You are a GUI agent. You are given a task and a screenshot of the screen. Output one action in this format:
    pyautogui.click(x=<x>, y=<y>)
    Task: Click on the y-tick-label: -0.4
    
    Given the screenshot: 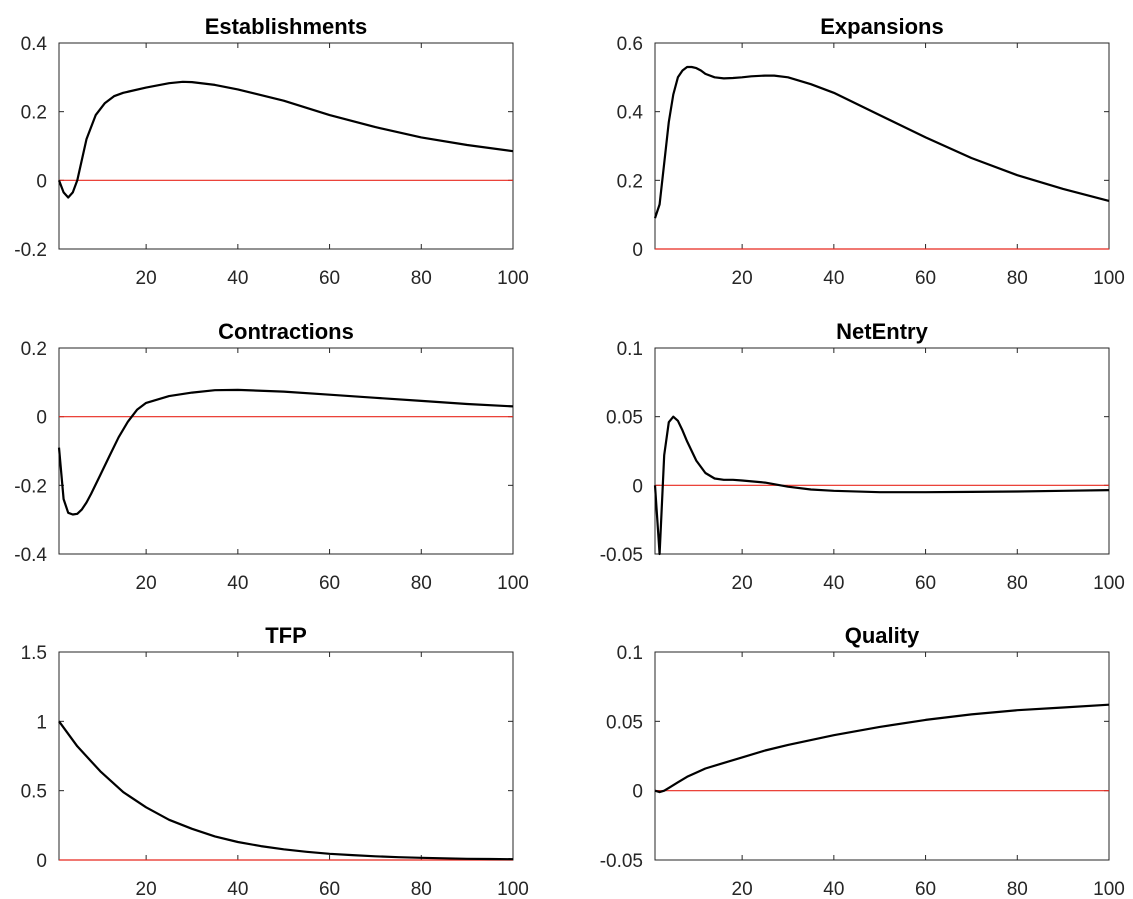 What is the action you would take?
    pyautogui.click(x=30, y=555)
    